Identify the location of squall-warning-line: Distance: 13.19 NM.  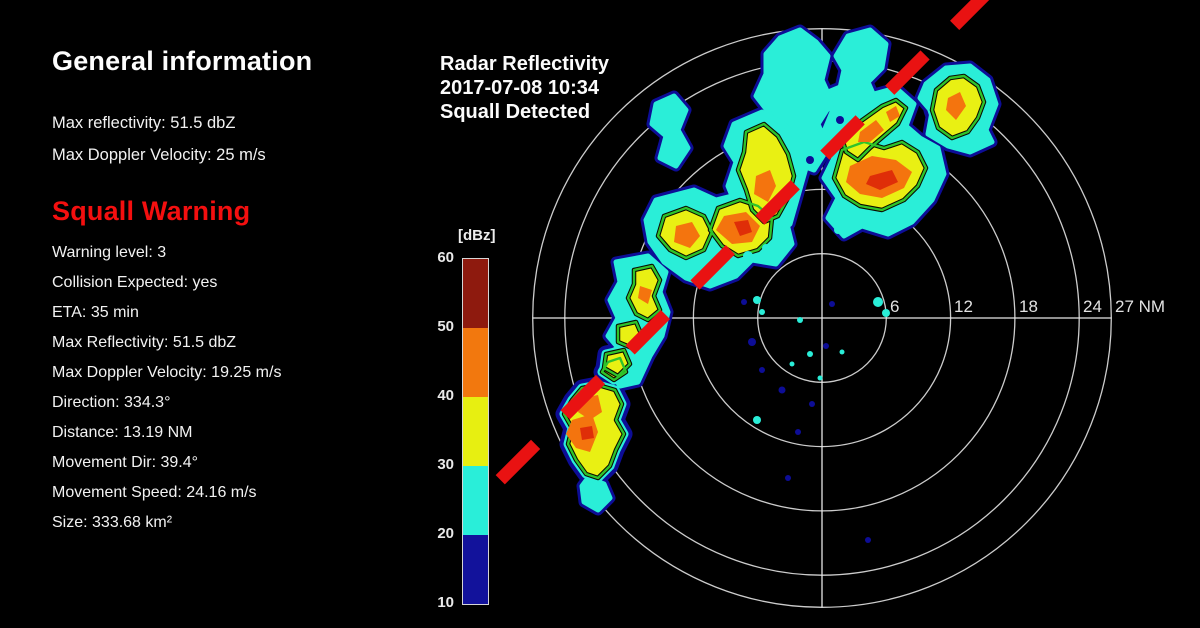
(122, 432).